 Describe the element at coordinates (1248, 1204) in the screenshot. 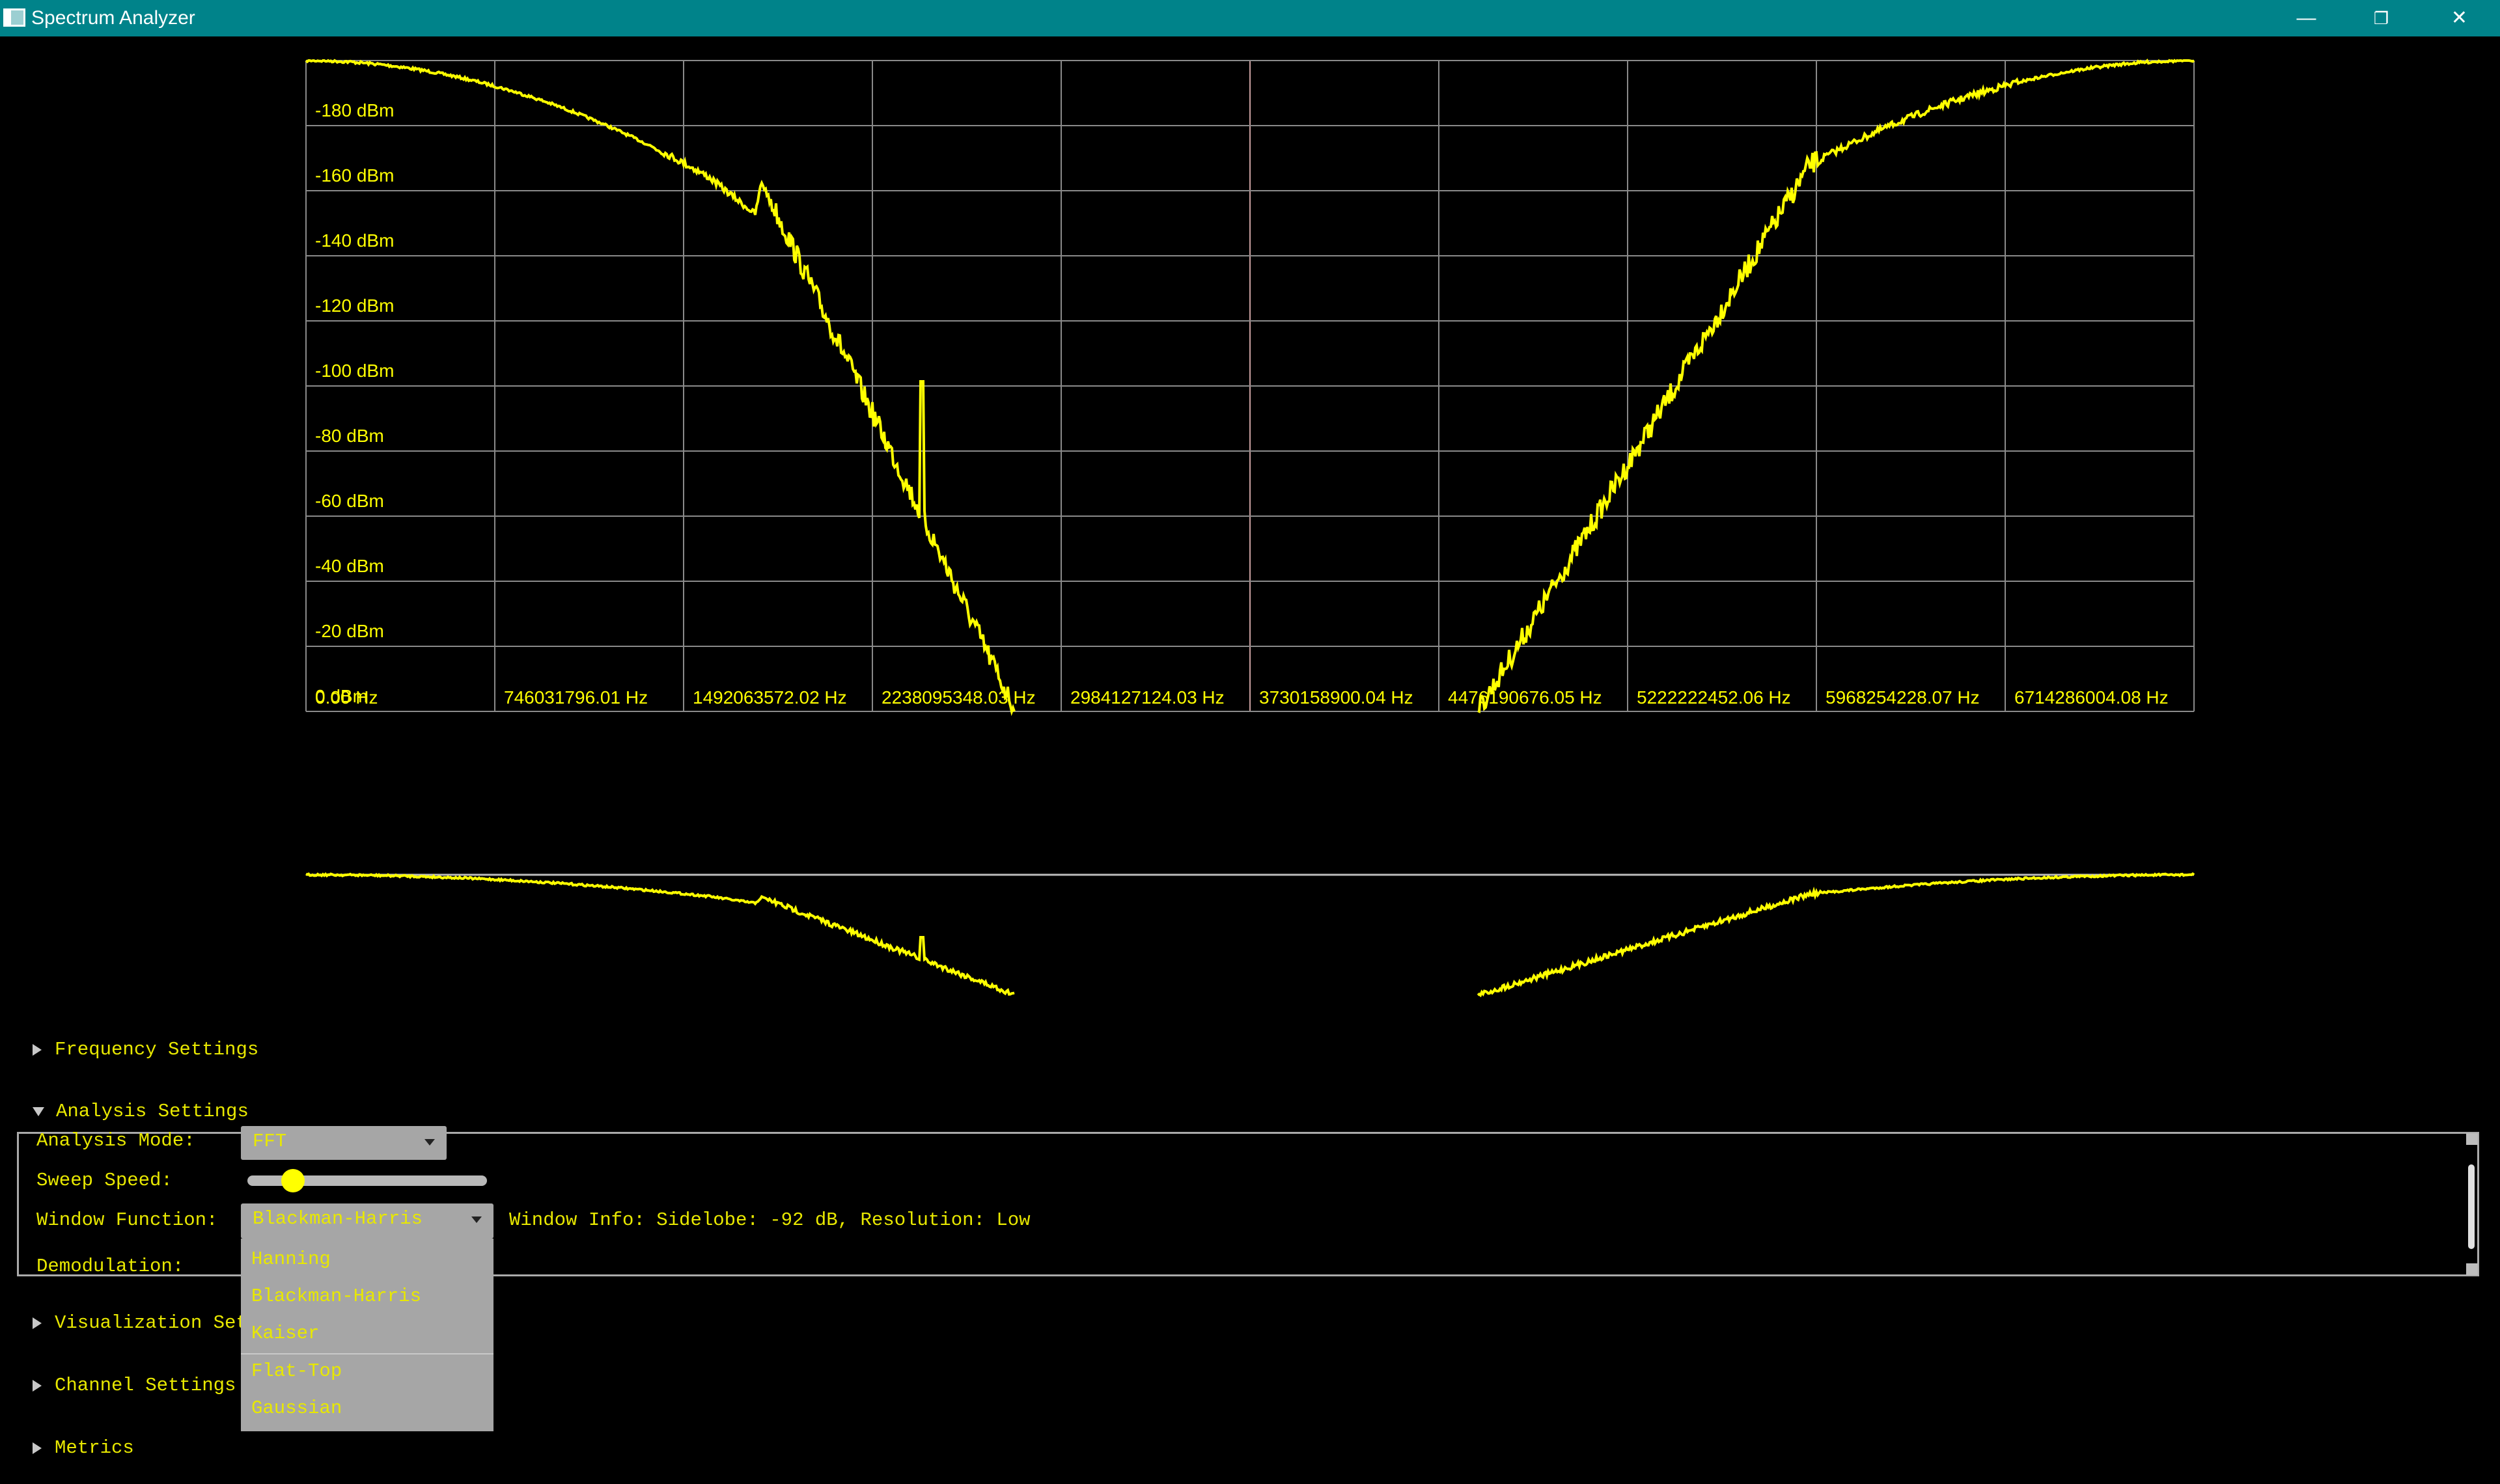

I see `analysis-settings-panel` at that location.